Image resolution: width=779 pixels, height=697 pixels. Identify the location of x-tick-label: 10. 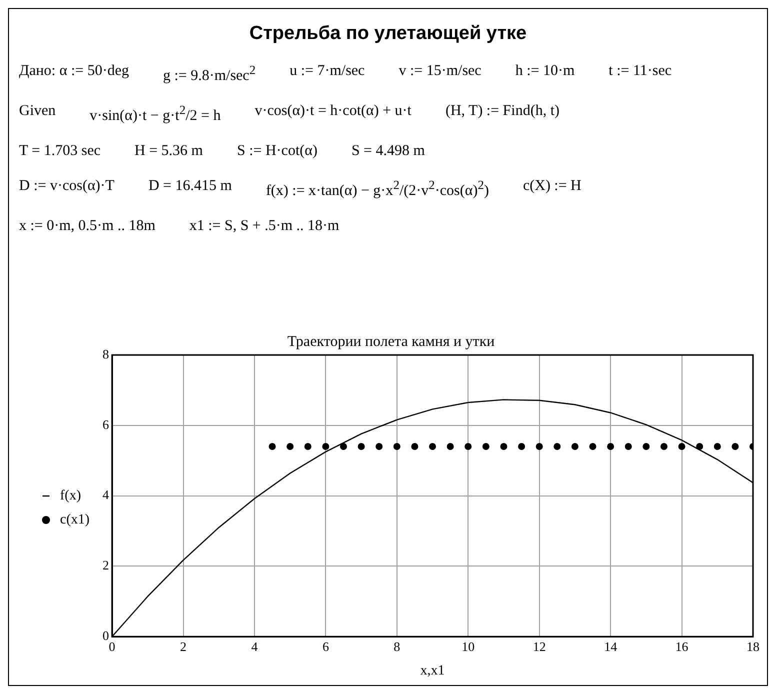
(468, 646).